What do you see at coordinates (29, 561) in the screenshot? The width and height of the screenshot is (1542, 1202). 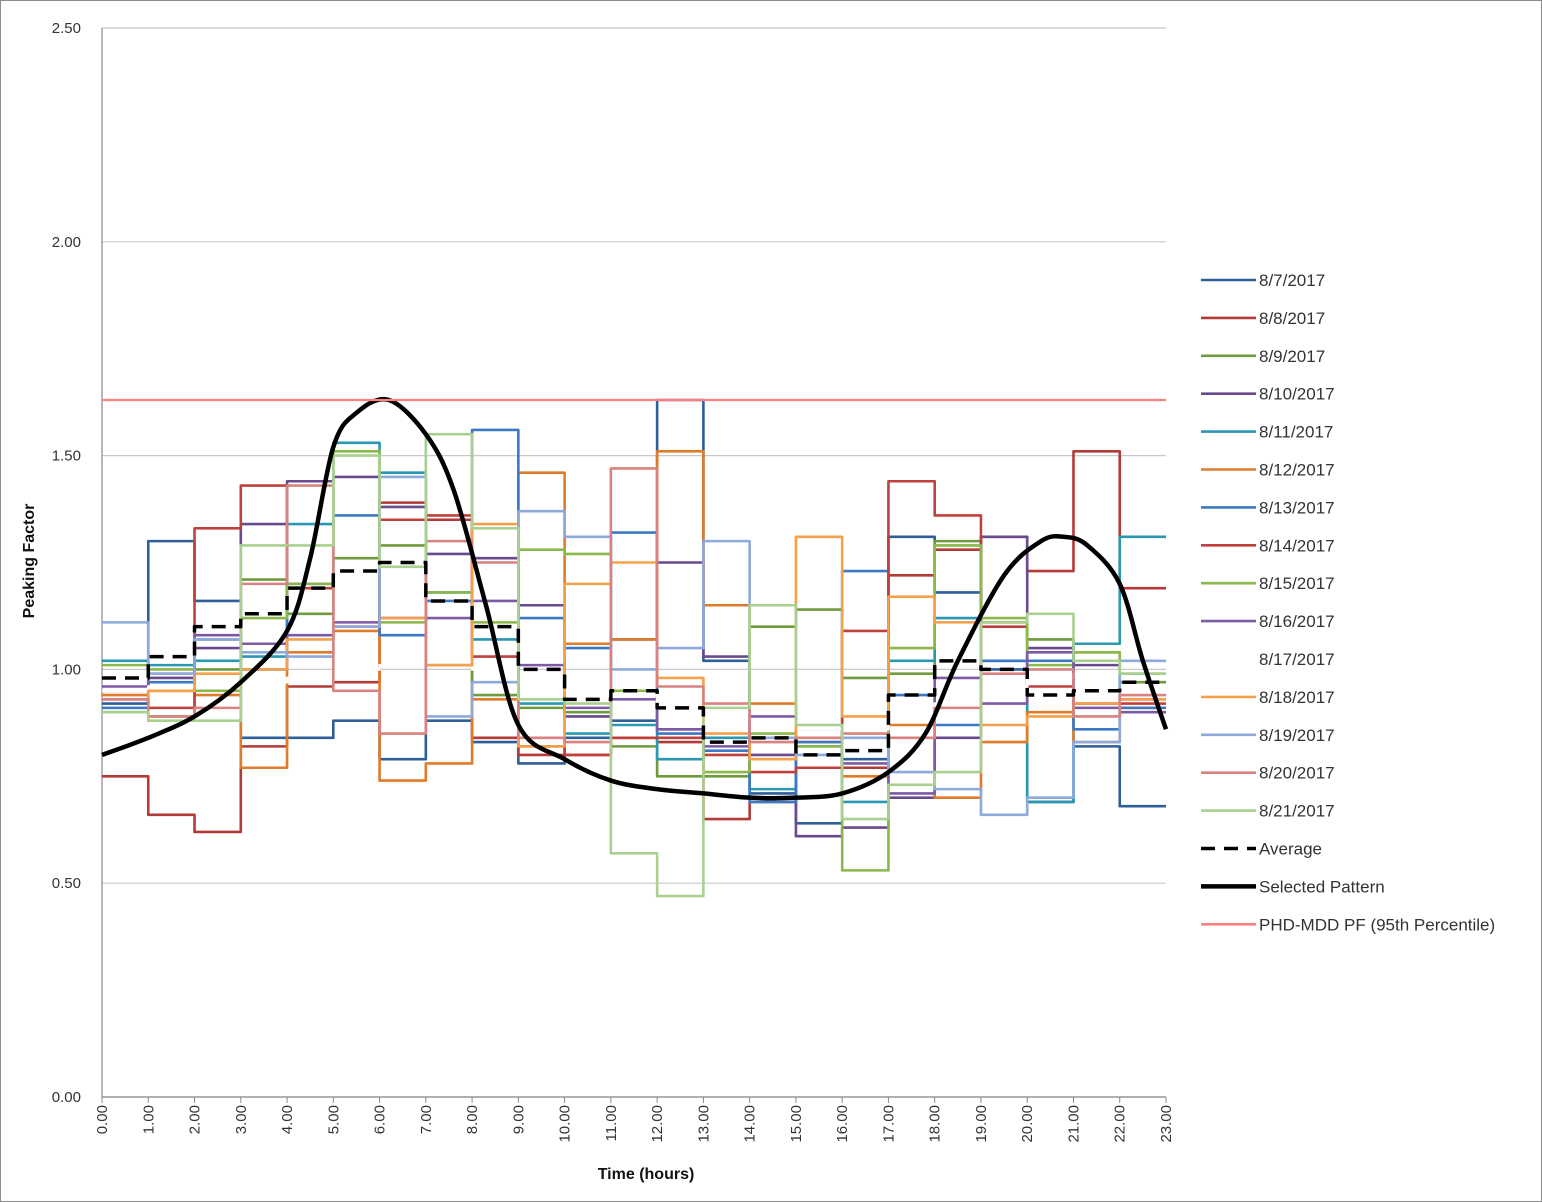 I see `y-axis-title: Peaking Factor` at bounding box center [29, 561].